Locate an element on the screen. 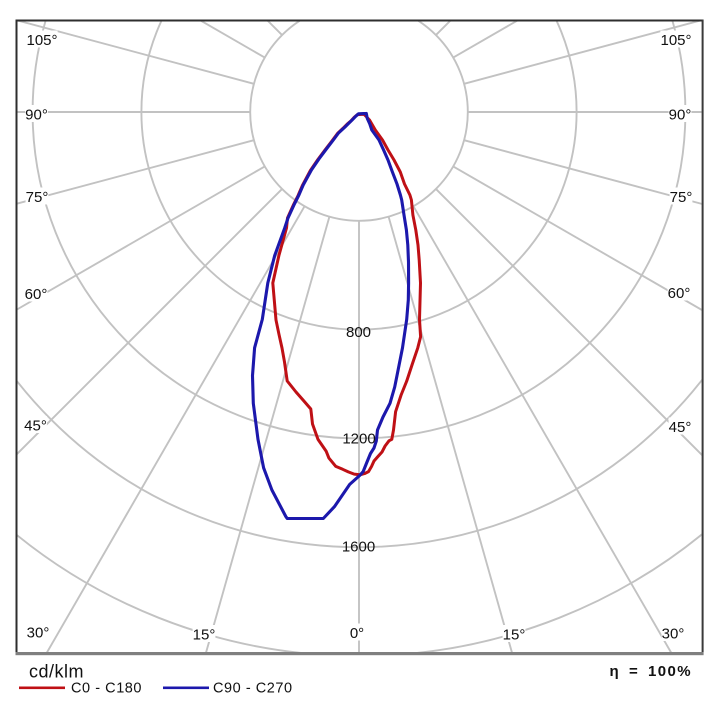 This screenshot has height=713, width=720. svg-text: η = 100% is located at coordinates (651, 671).